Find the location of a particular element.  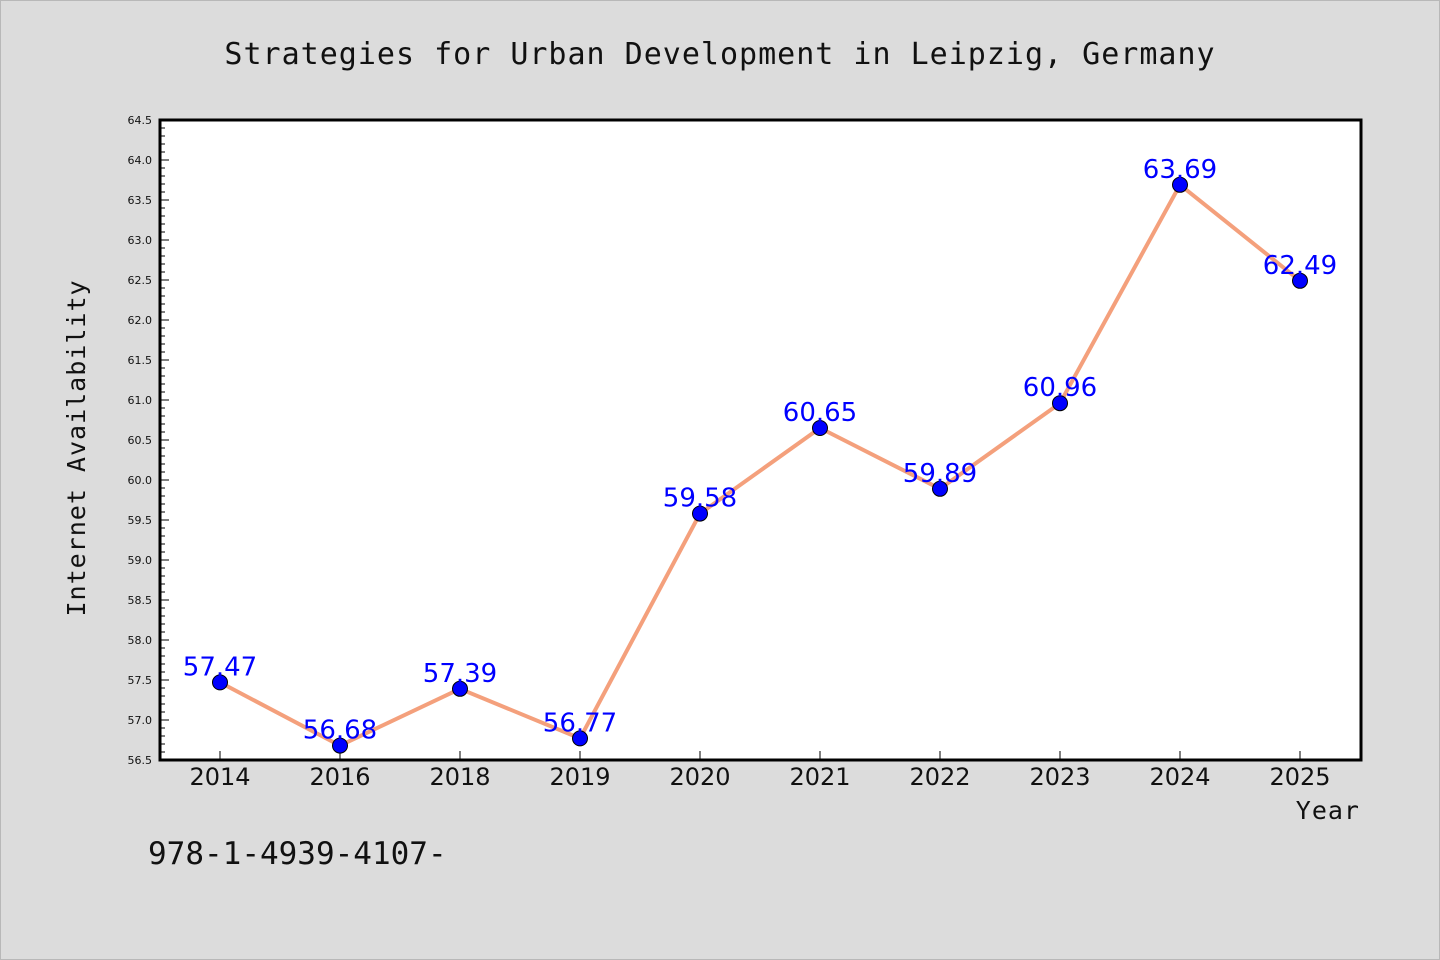

y-tick-label: 64.0 is located at coordinates (140, 160).